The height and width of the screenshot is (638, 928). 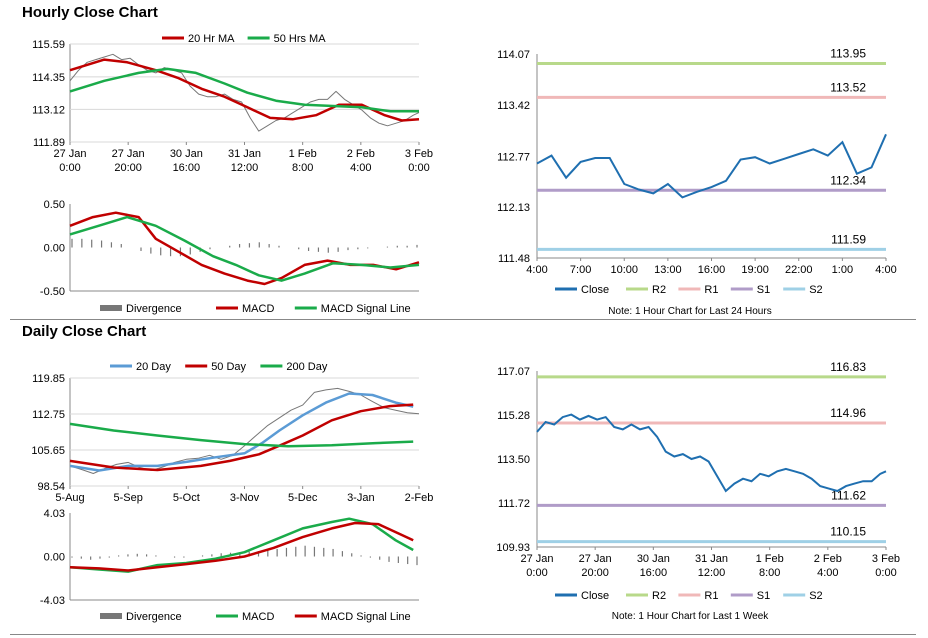 I want to click on hourly_levels-y-tick-label: 111.48, so click(x=514, y=259).